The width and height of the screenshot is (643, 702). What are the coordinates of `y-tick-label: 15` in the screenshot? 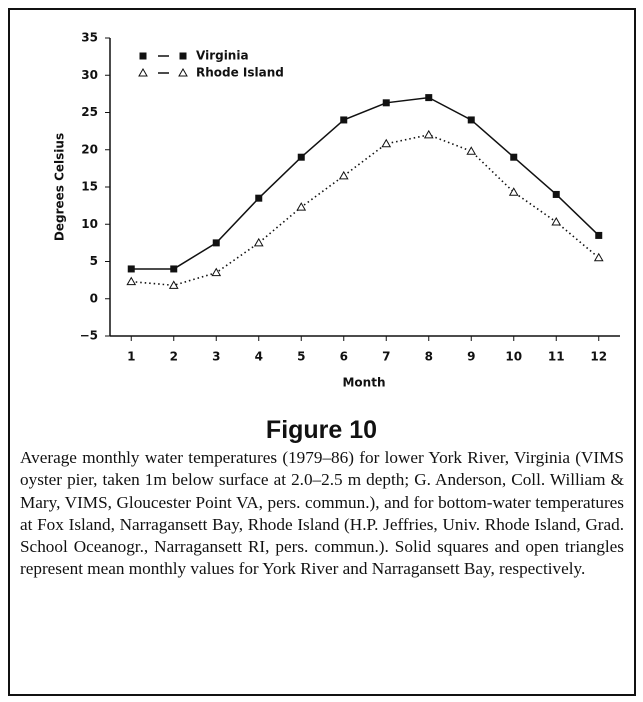 It's located at (89, 187).